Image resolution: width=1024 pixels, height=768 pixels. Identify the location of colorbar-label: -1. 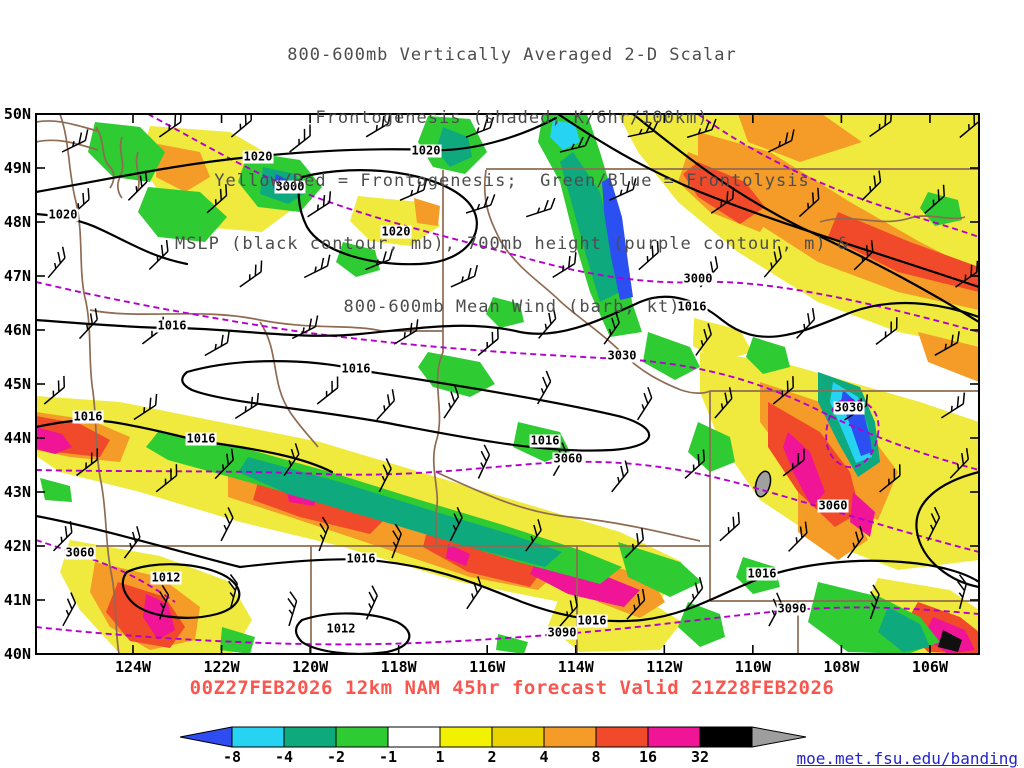
(388, 757).